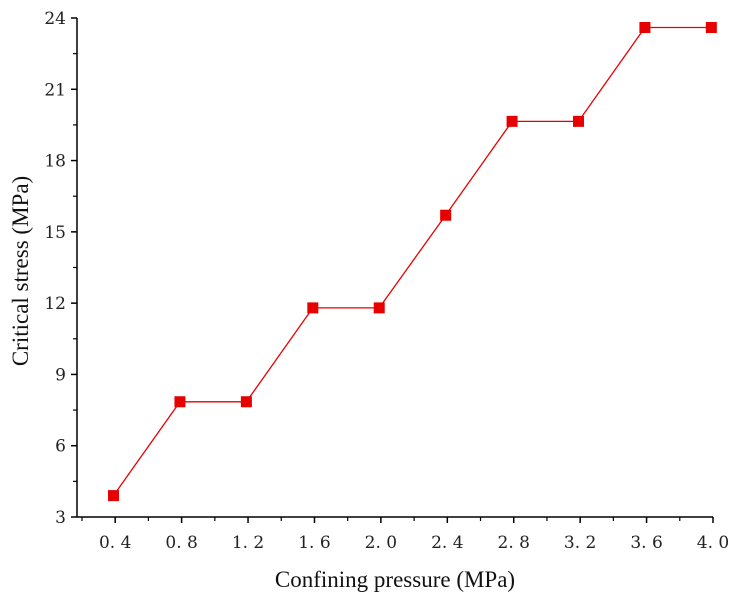  Describe the element at coordinates (55, 304) in the screenshot. I see `y-tick-label: 12` at that location.